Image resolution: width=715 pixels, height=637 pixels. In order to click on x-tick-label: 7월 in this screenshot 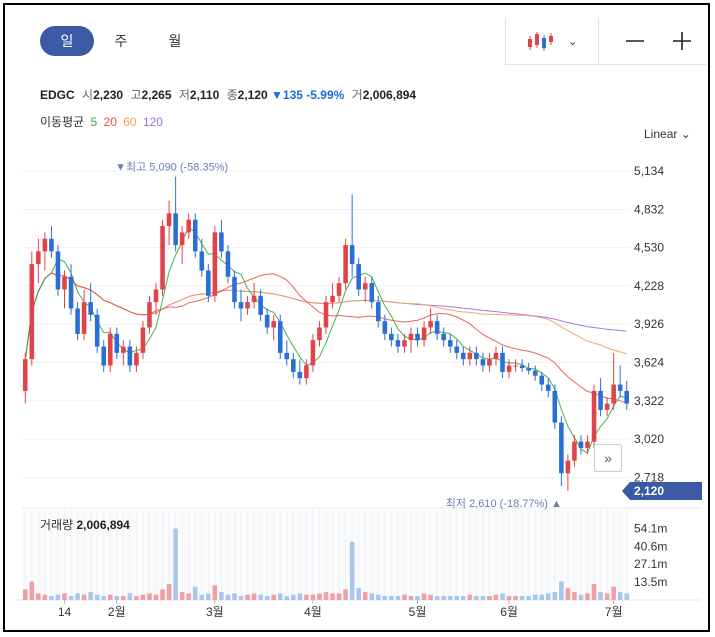, I will do `click(614, 612)`.